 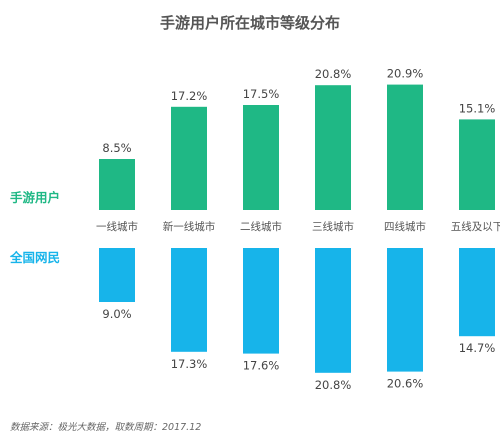 What do you see at coordinates (117, 226) in the screenshot?
I see `category-label: 一线城市` at bounding box center [117, 226].